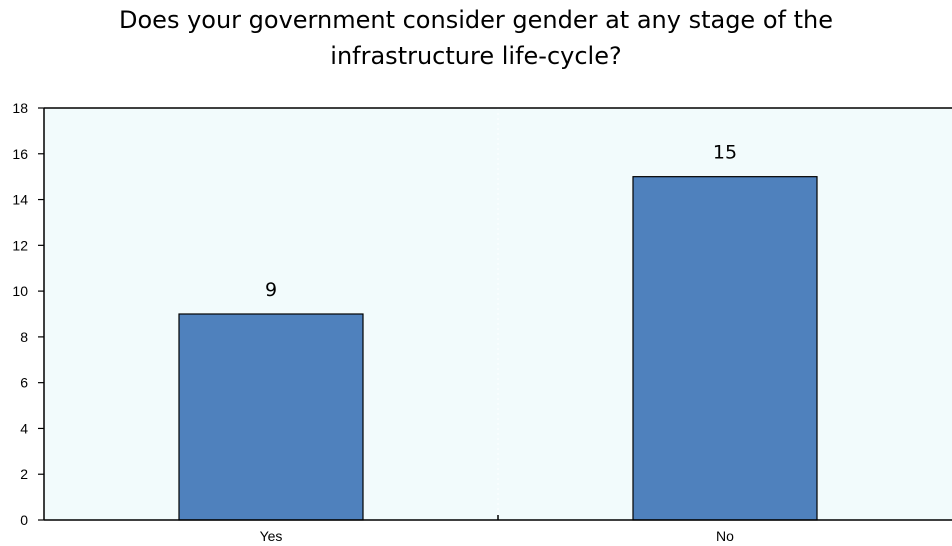 This screenshot has width=952, height=546. What do you see at coordinates (271, 536) in the screenshot?
I see `x-tick-label-yes: Yes` at bounding box center [271, 536].